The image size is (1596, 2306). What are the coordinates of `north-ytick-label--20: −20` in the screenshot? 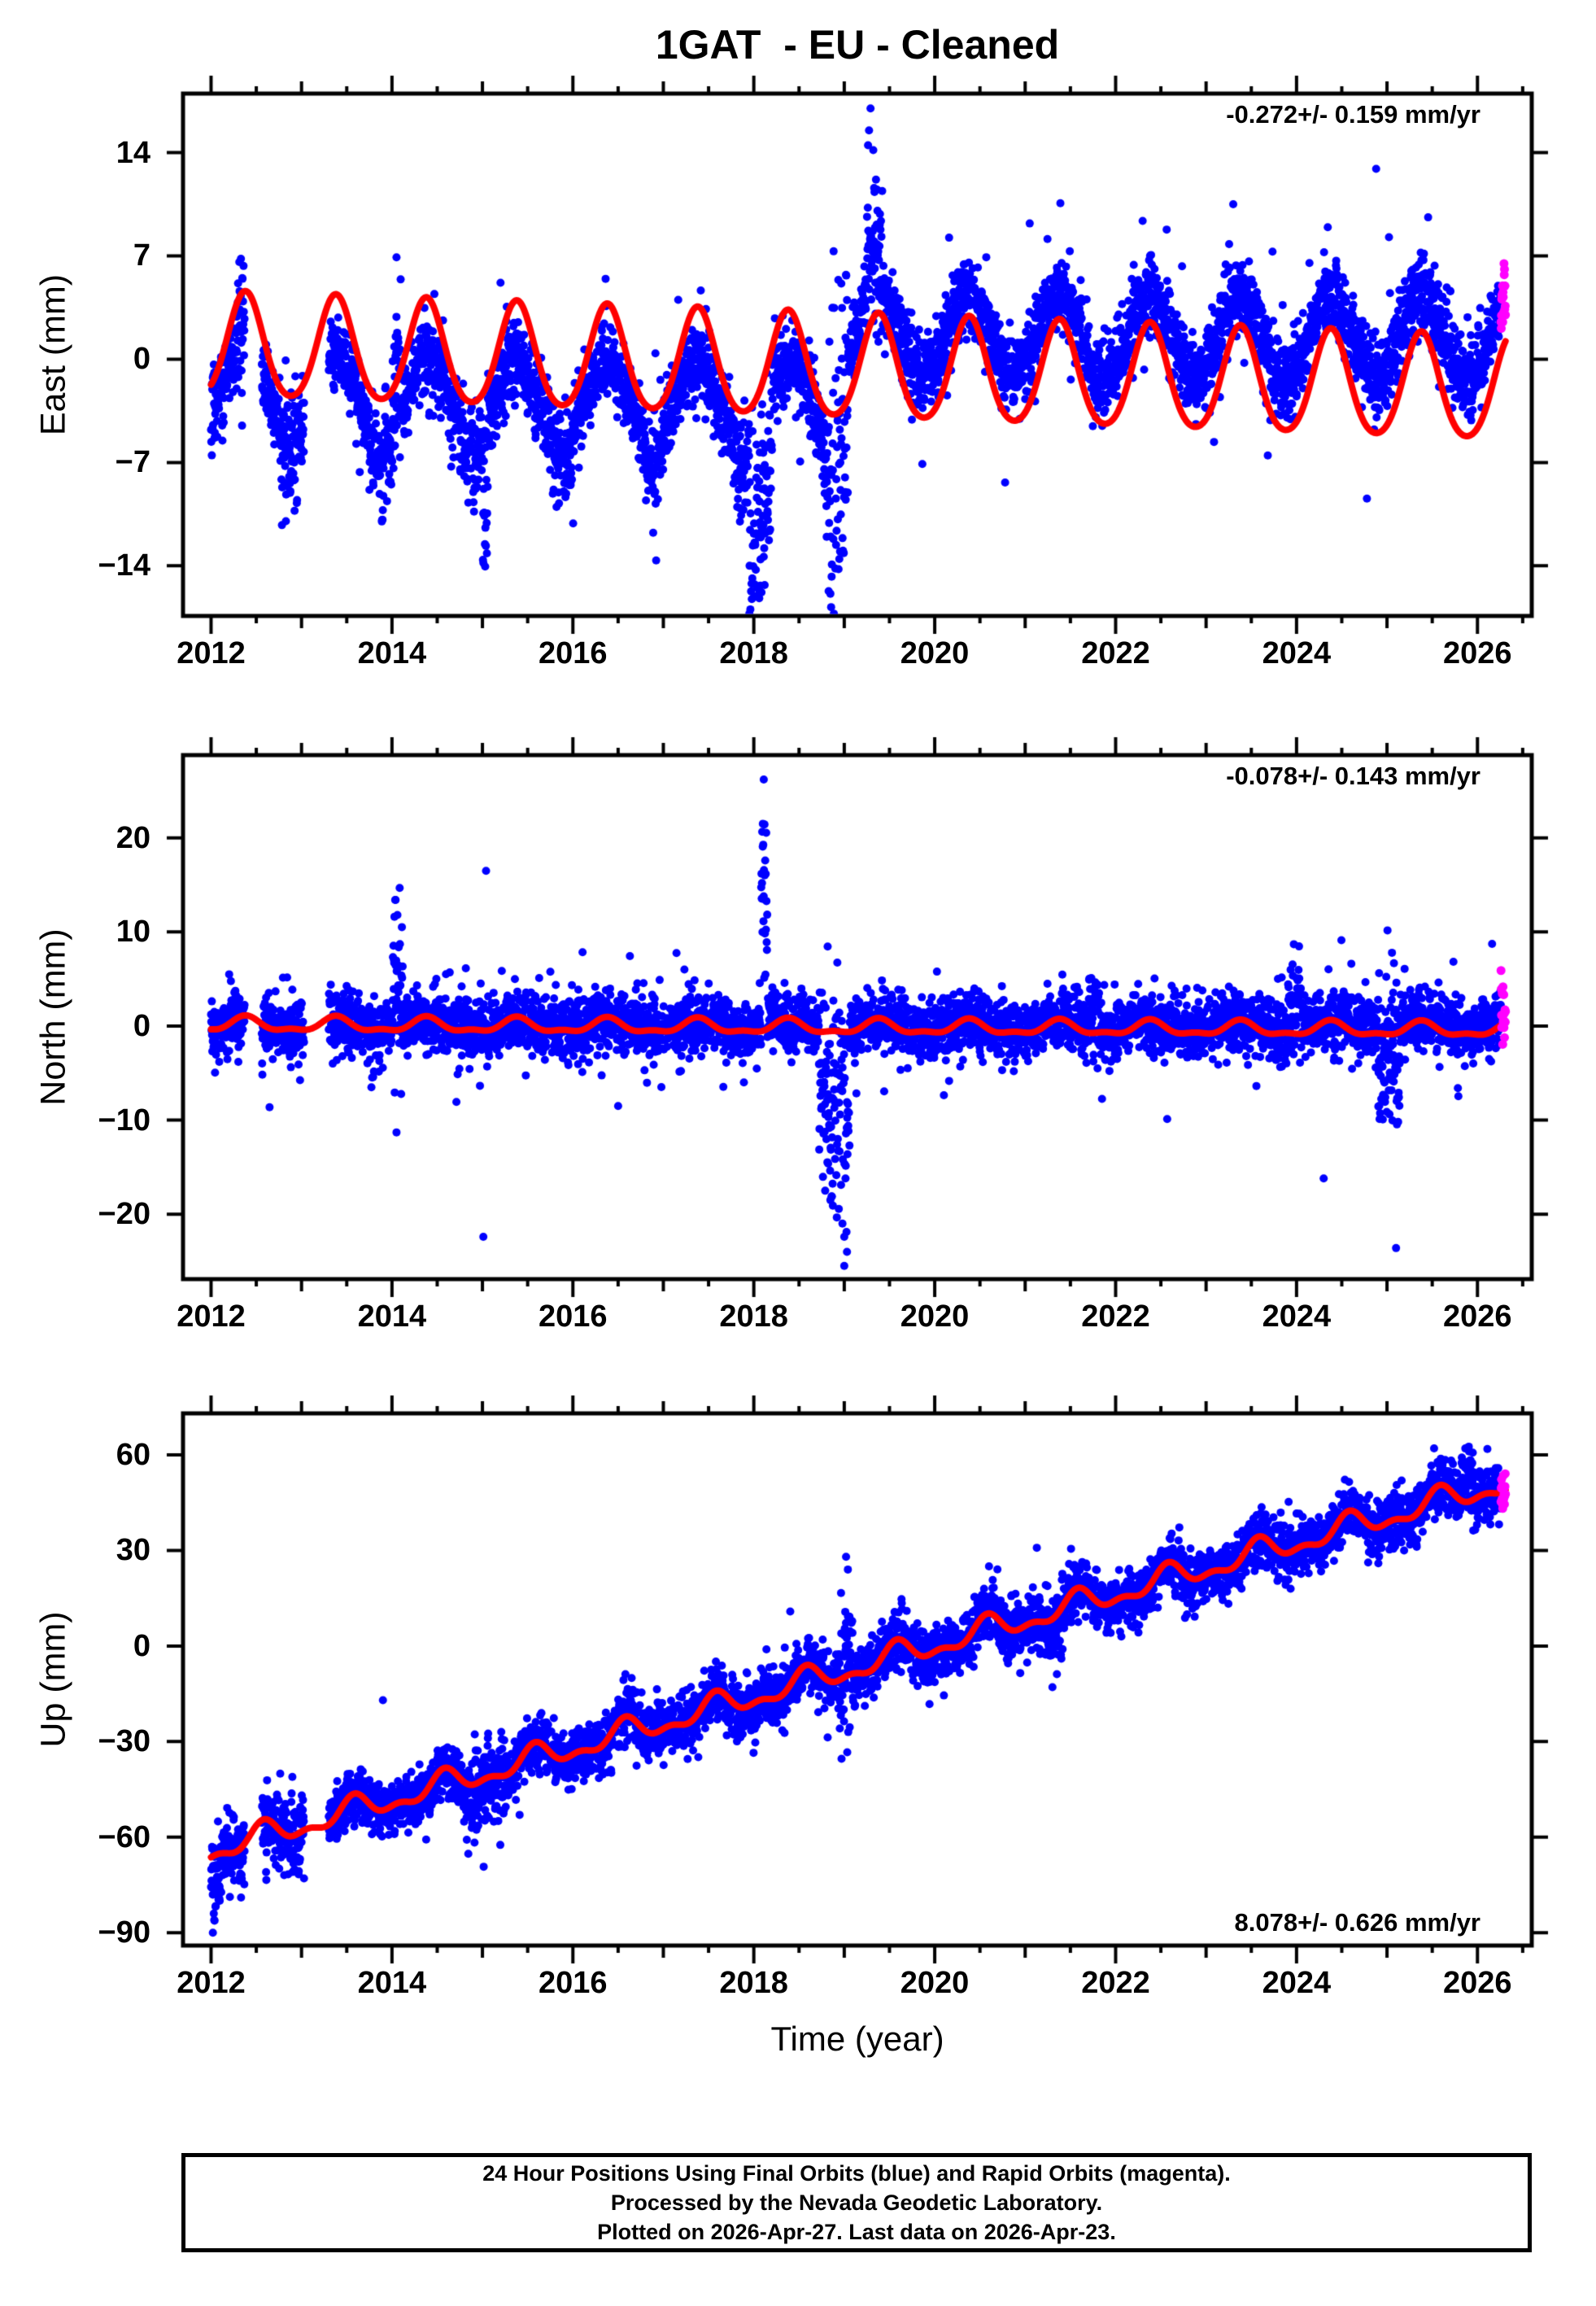 It's located at (124, 1214).